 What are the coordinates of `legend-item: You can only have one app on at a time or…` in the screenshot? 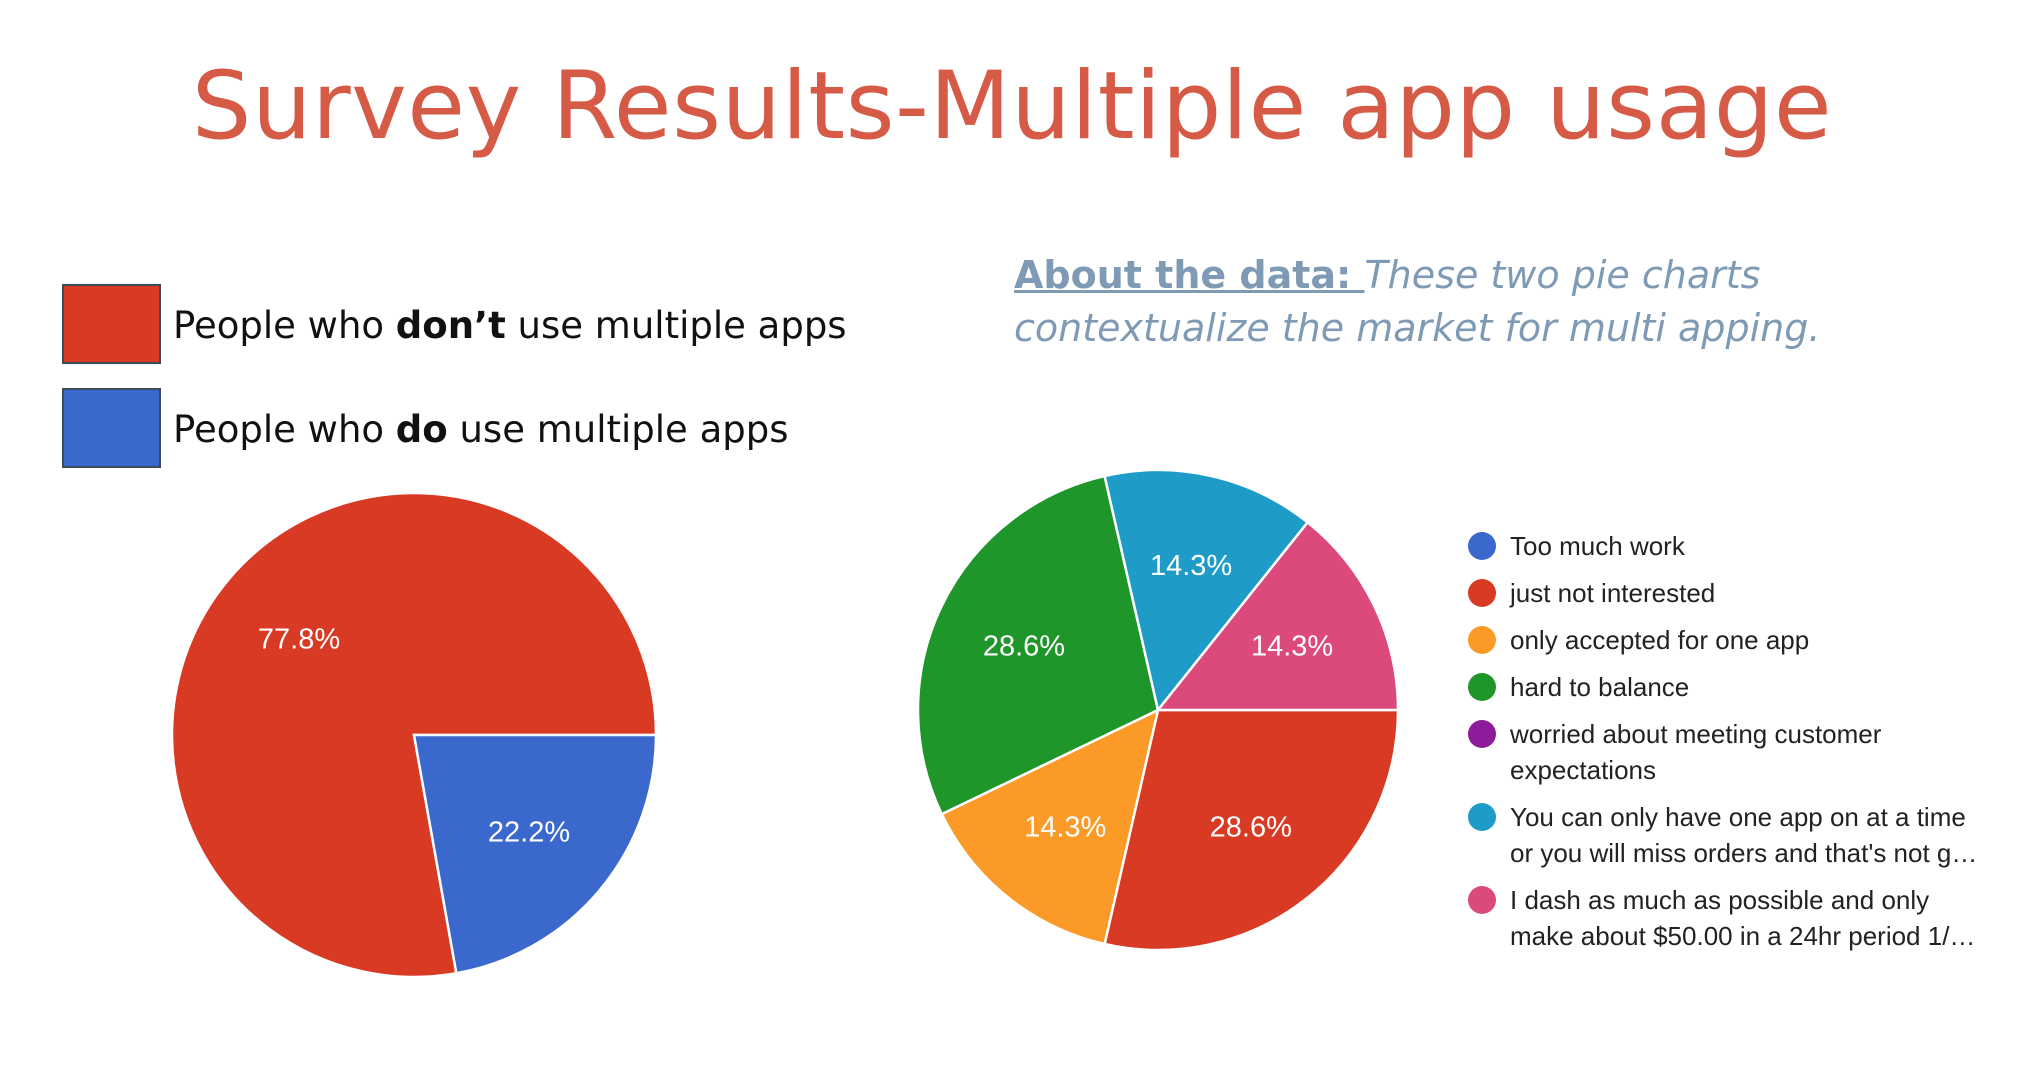 It's located at (1746, 835).